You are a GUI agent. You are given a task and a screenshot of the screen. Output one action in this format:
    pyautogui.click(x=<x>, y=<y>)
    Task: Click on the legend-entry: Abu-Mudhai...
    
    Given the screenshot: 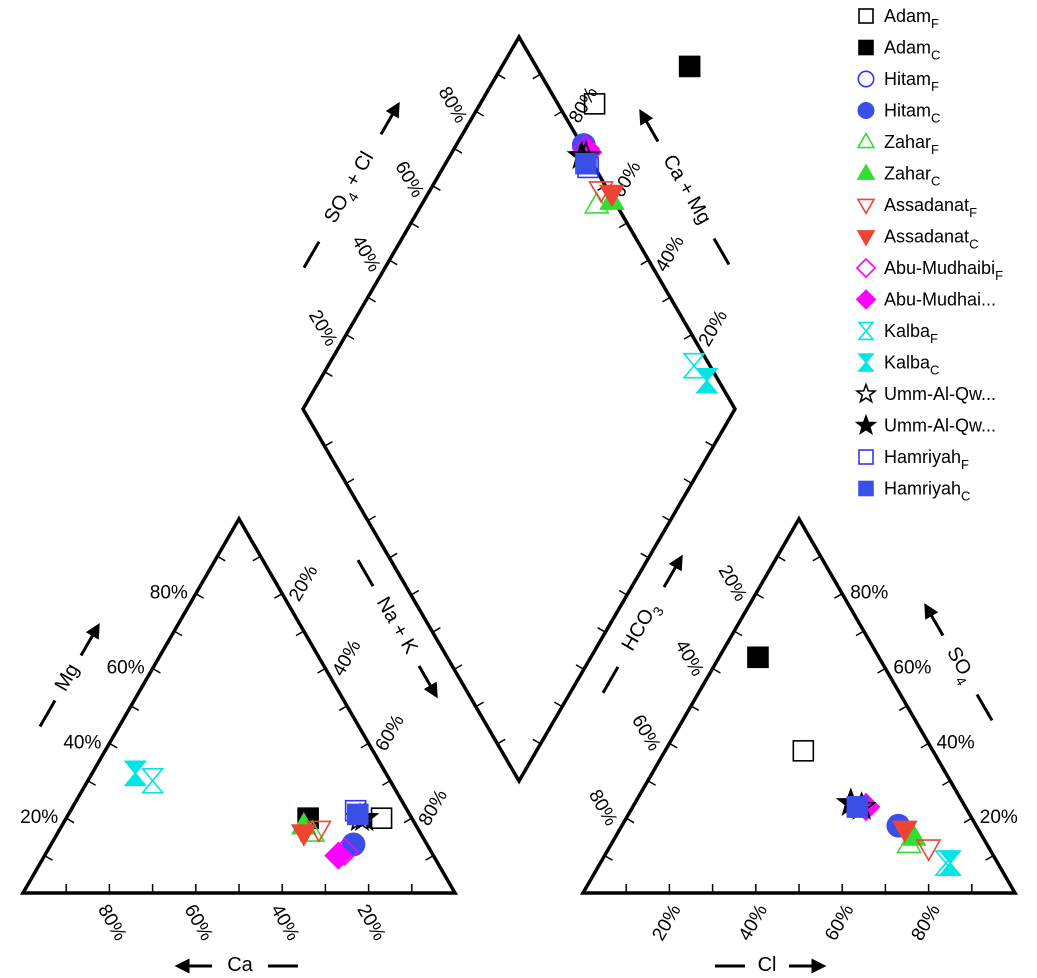 What is the action you would take?
    pyautogui.click(x=925, y=299)
    